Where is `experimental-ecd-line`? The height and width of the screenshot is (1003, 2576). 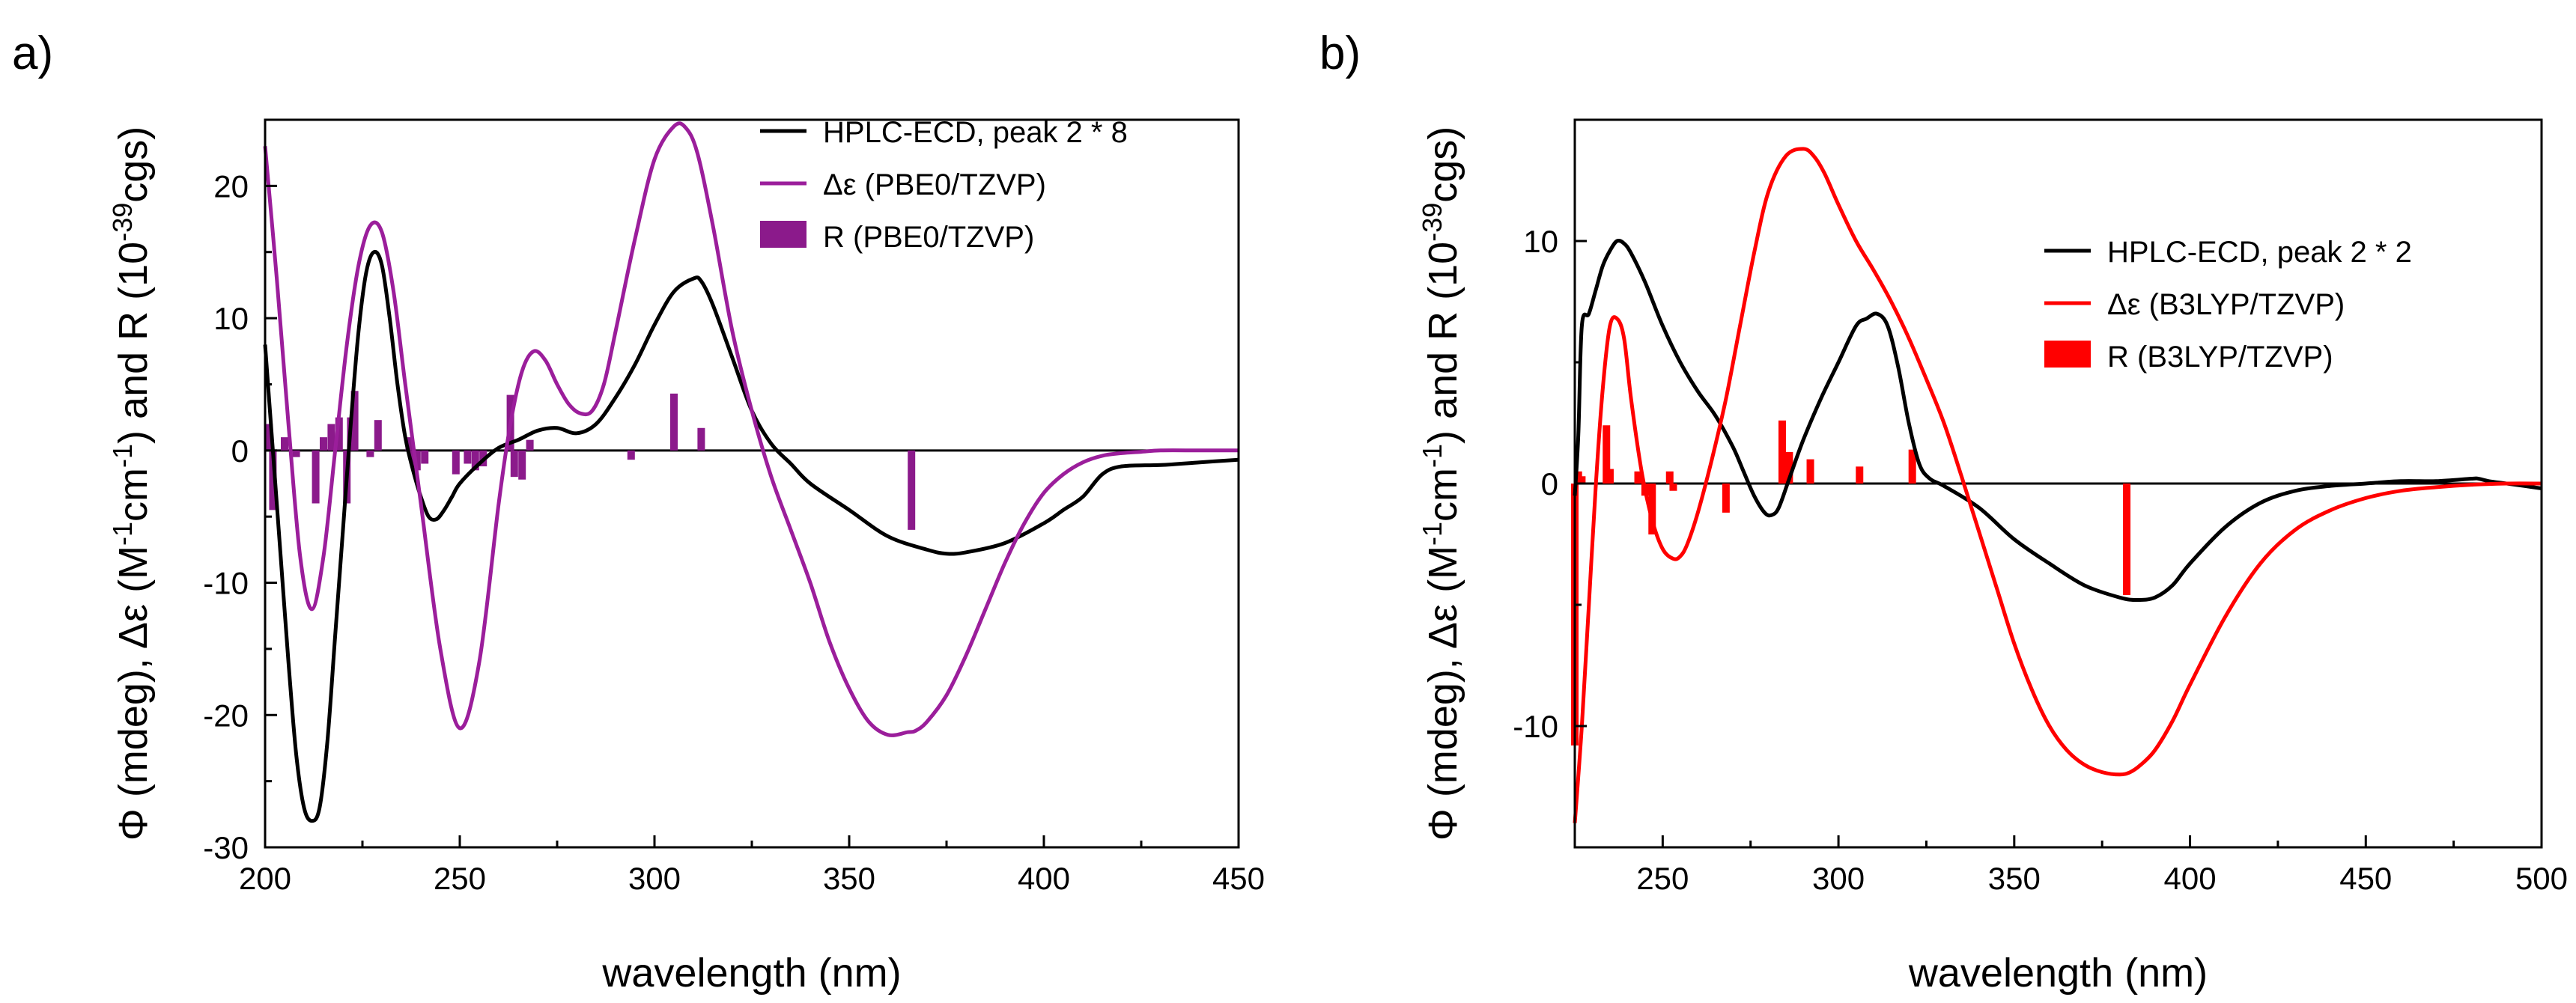
experimental-ecd-line is located at coordinates (2057, 420).